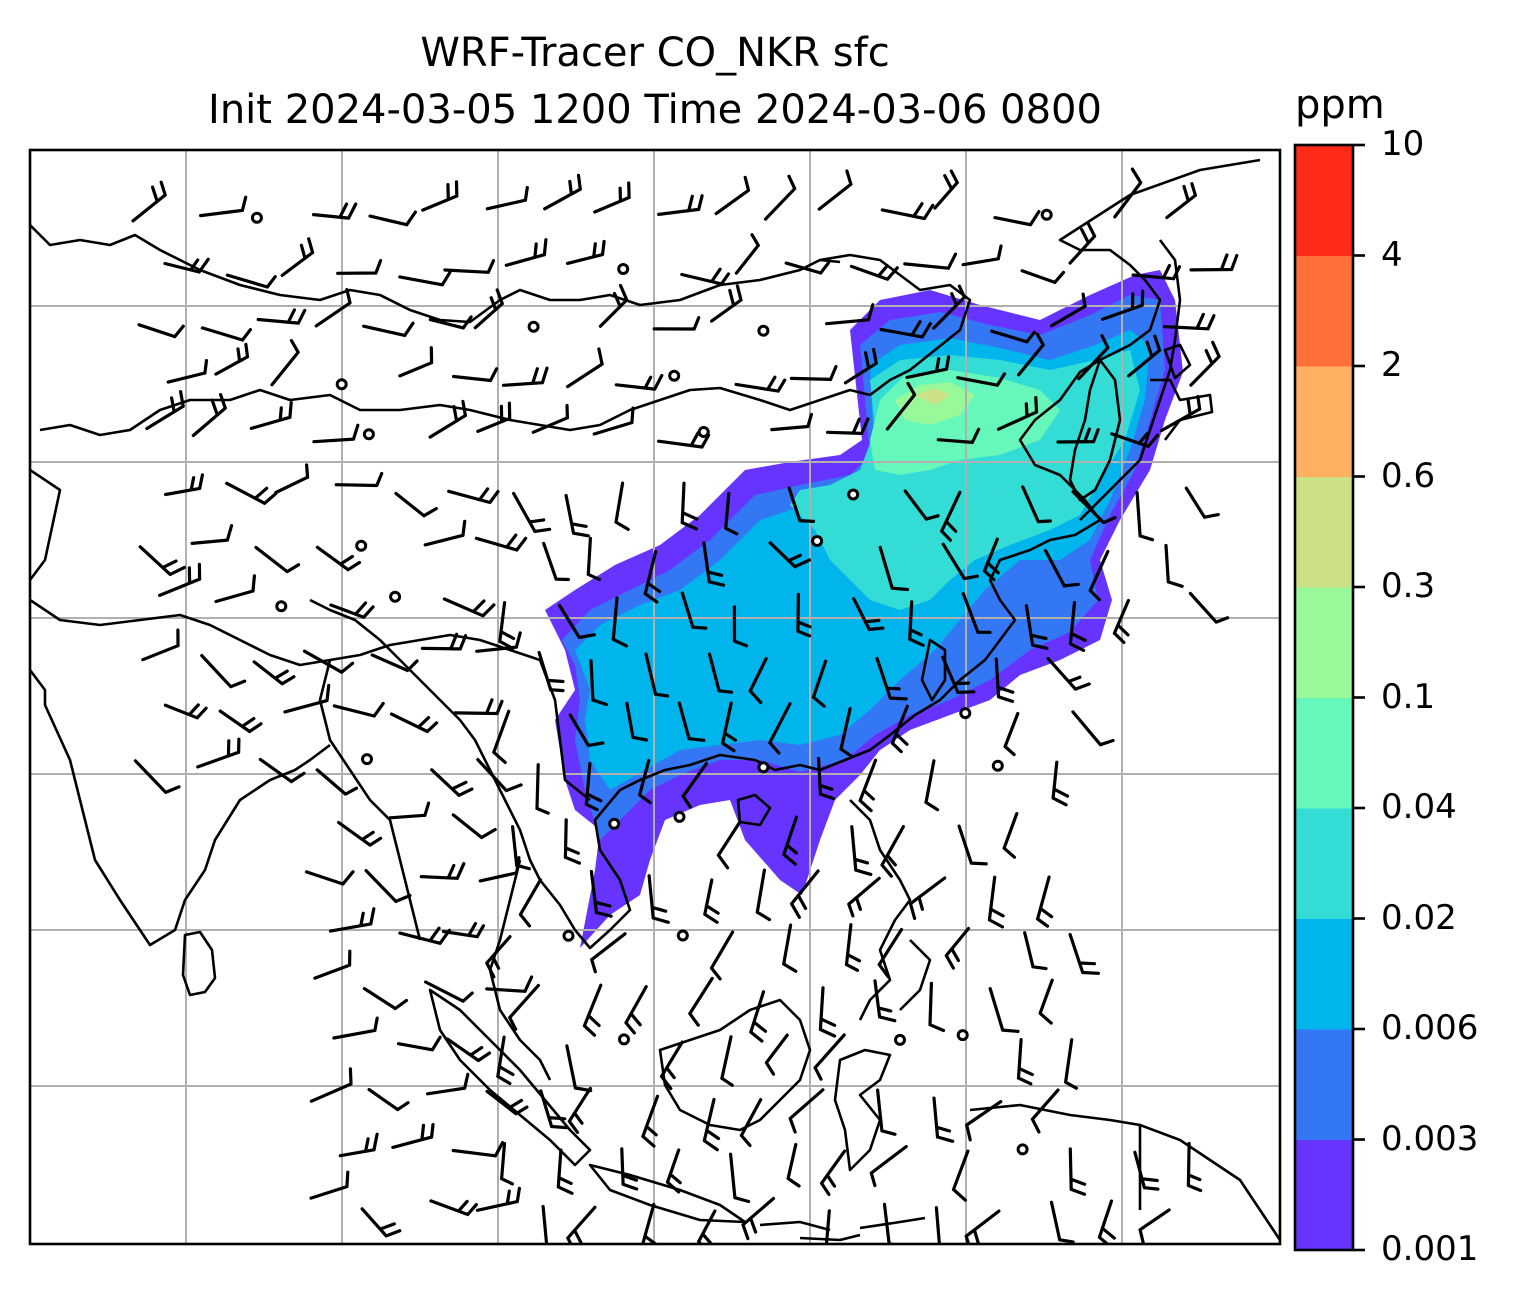 This screenshot has height=1306, width=1528. I want to click on java, so click(667, 1193).